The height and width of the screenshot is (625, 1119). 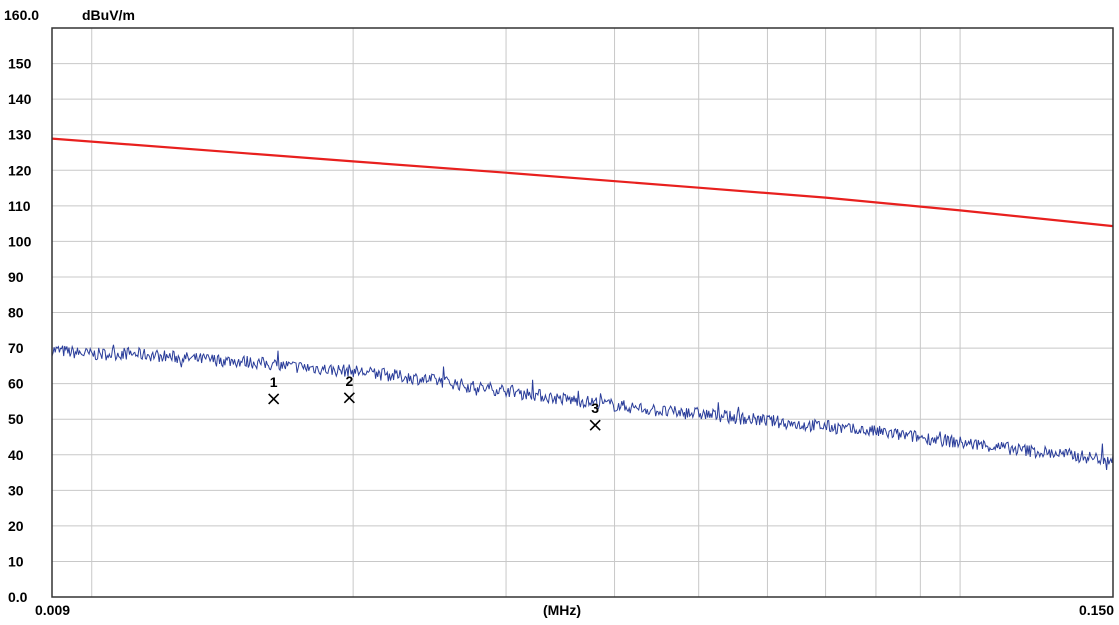 I want to click on y-tick-label: 10, so click(x=16, y=561).